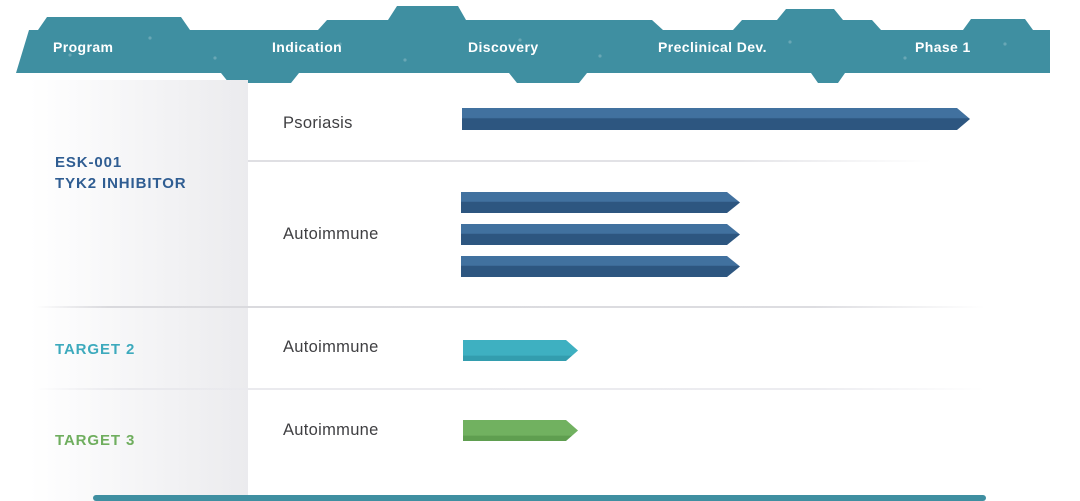 The image size is (1080, 501). Describe the element at coordinates (331, 234) in the screenshot. I see `indication-label-autoimmune-esk: Autoimmune` at that location.